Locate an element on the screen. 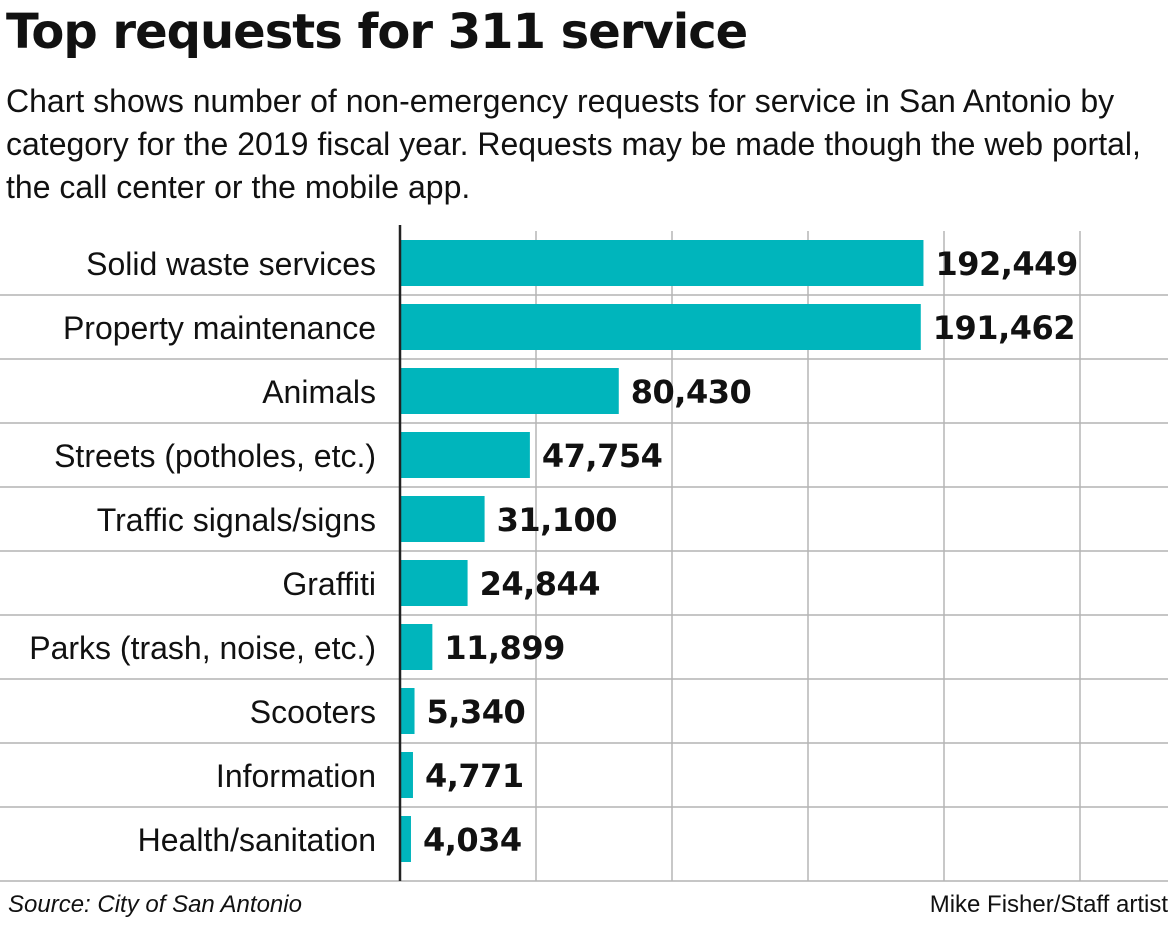 The image size is (1174, 928). category-label-0: Solid waste services is located at coordinates (231, 264).